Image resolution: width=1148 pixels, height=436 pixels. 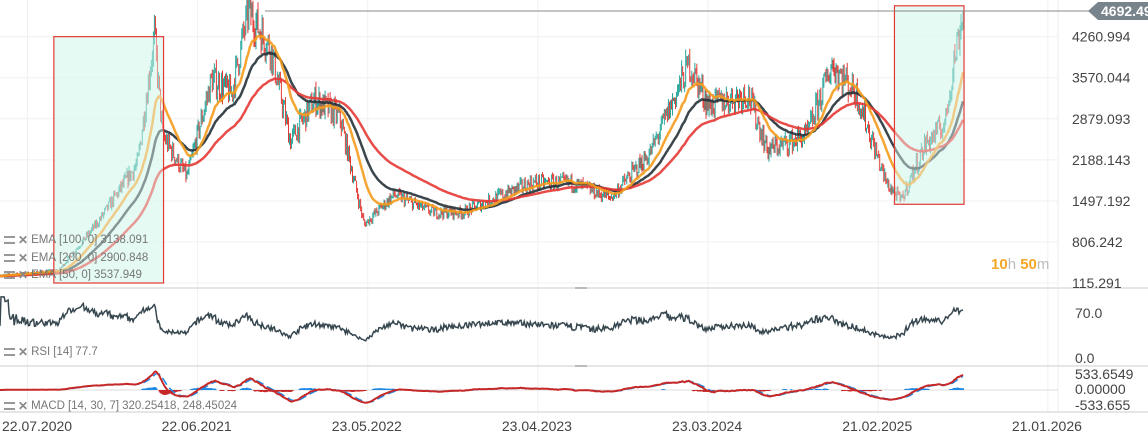 I want to click on last-price-tag, so click(x=1118, y=11).